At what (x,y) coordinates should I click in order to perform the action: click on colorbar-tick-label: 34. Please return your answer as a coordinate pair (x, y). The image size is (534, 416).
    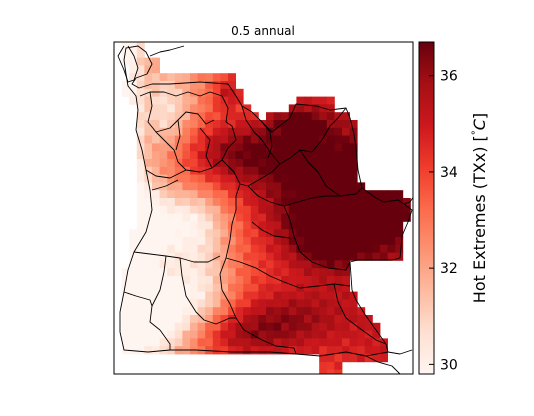
    Looking at the image, I should click on (449, 173).